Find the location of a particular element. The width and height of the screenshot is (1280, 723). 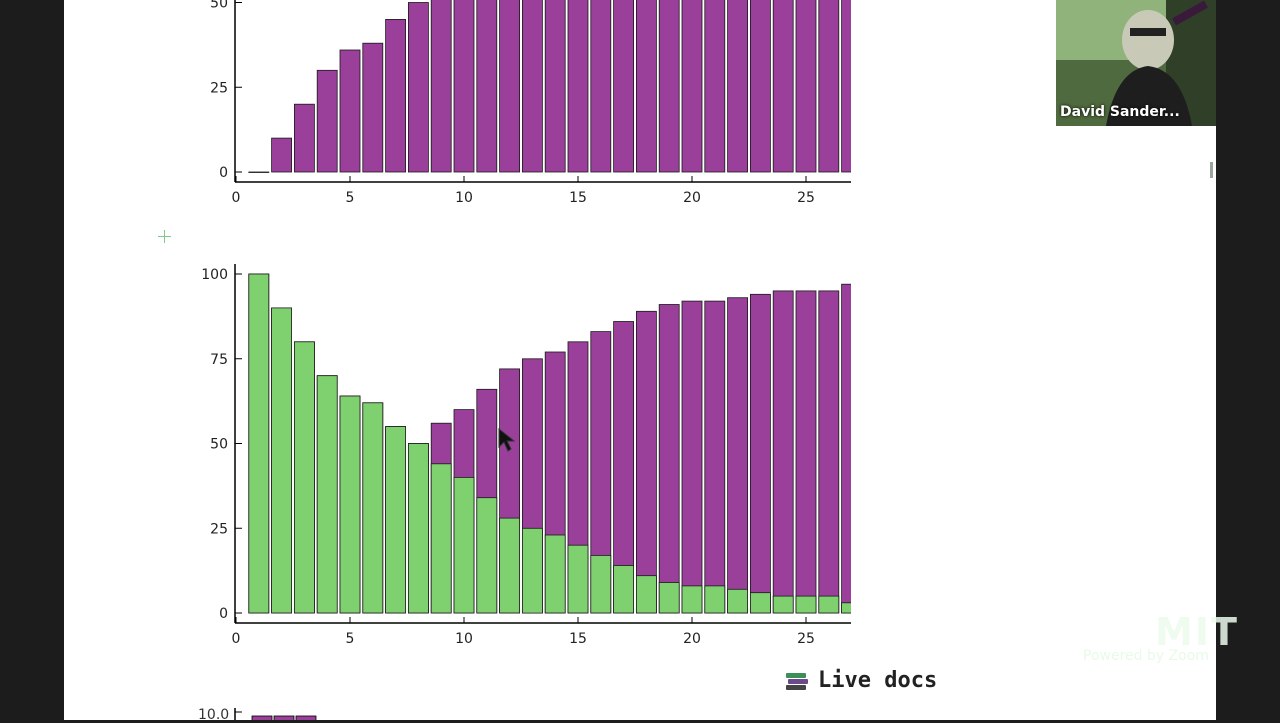

participant-video-image is located at coordinates (1136, 63).